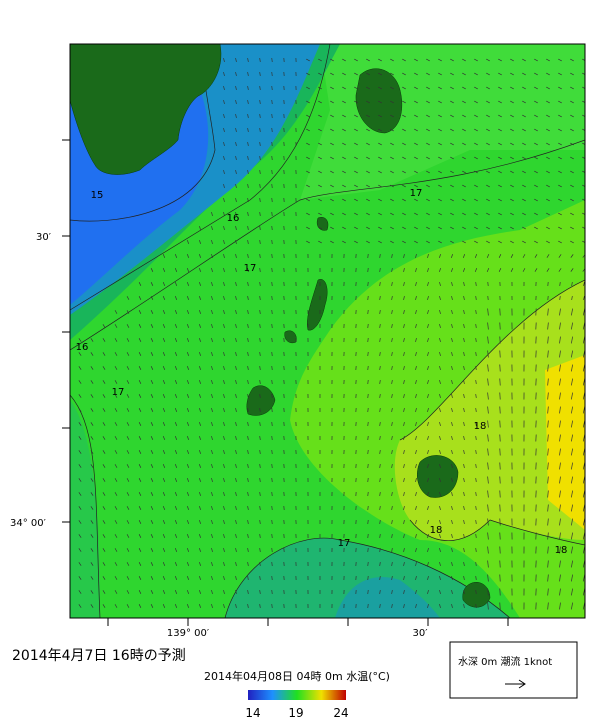 This screenshot has height=726, width=596. What do you see at coordinates (252, 713) in the screenshot?
I see `colorbar-tick: 14` at bounding box center [252, 713].